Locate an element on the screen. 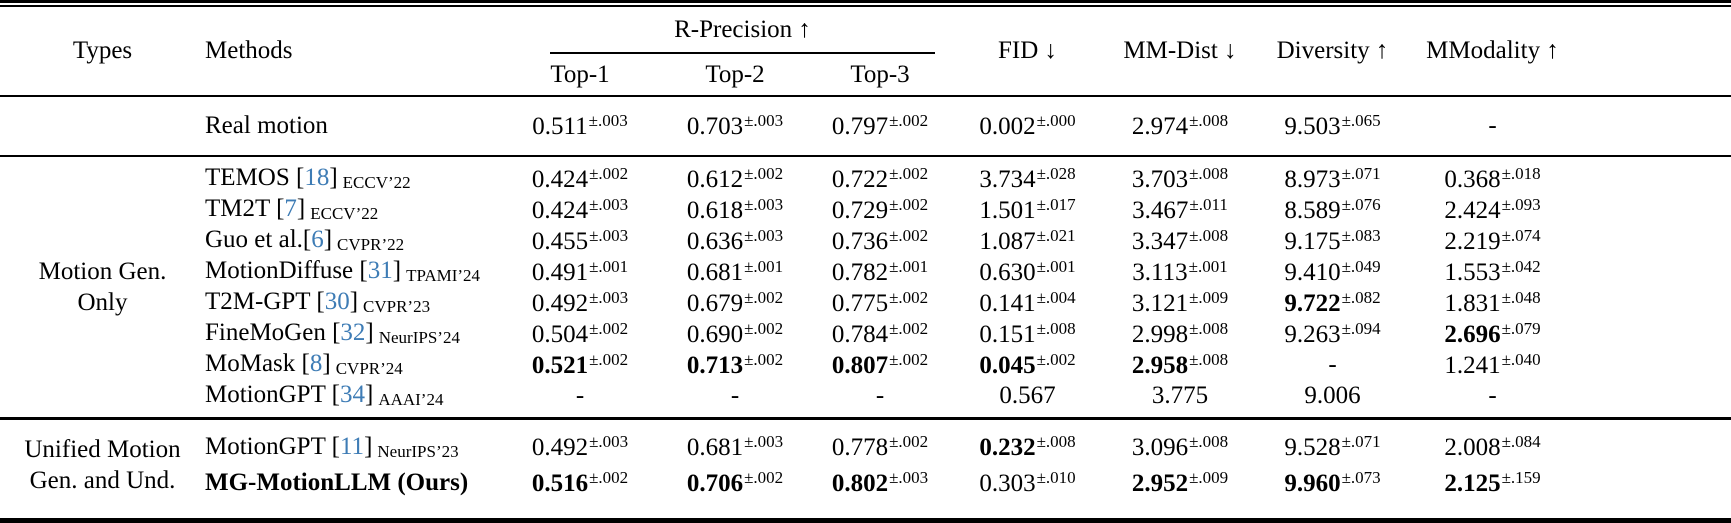 This screenshot has height=523, width=1731. value-cell: 9.722±.082 is located at coordinates (1332, 302).